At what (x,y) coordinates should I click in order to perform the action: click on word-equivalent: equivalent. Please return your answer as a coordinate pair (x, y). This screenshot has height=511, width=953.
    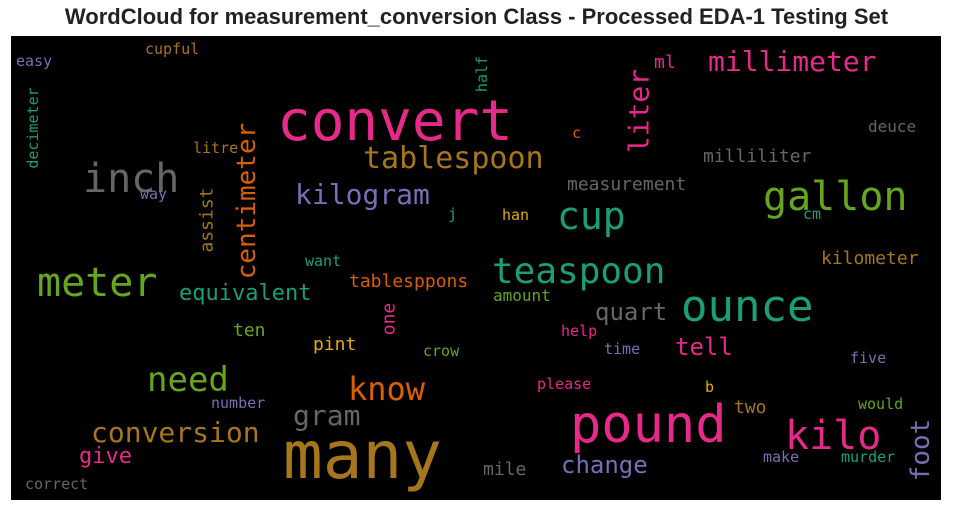
    Looking at the image, I should click on (245, 293).